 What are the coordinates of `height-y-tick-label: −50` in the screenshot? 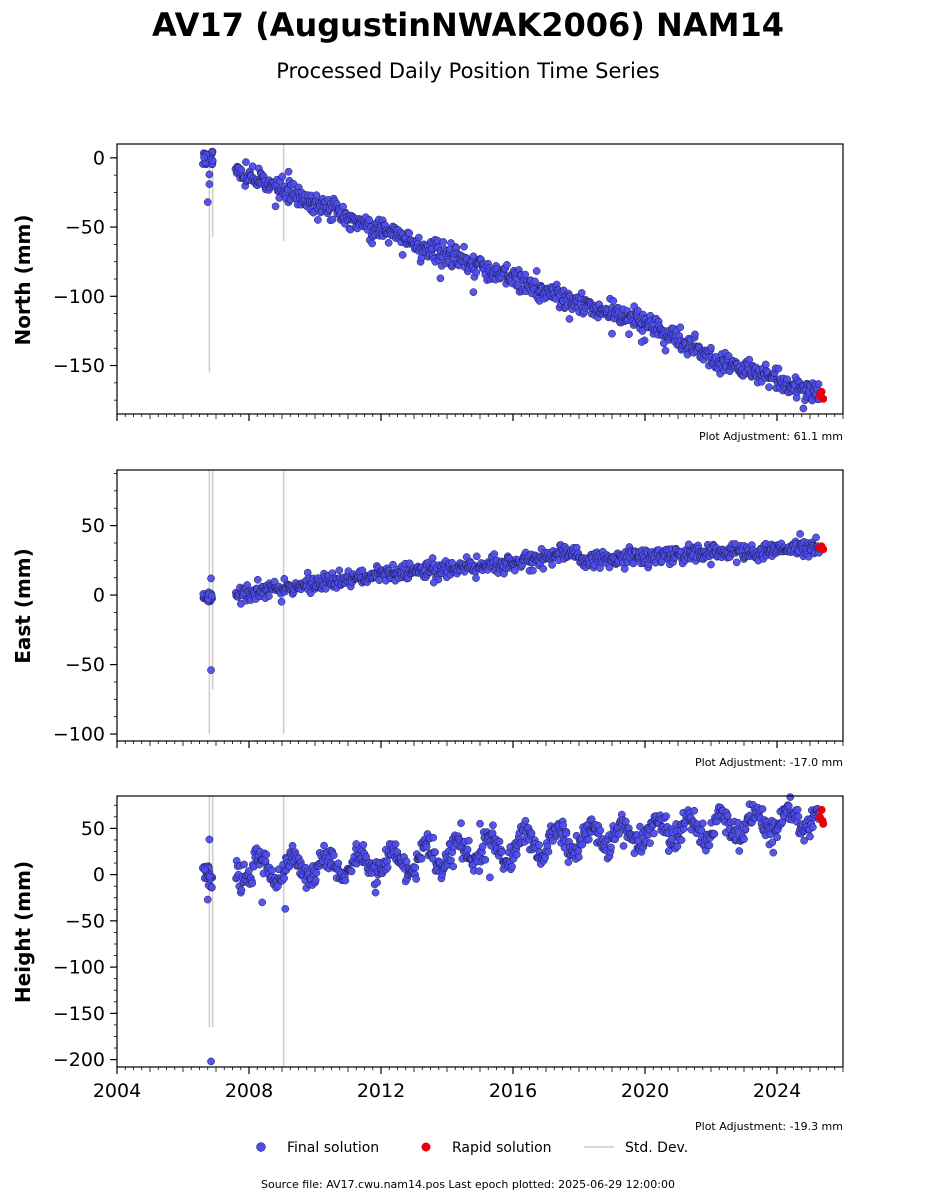 It's located at (85, 921).